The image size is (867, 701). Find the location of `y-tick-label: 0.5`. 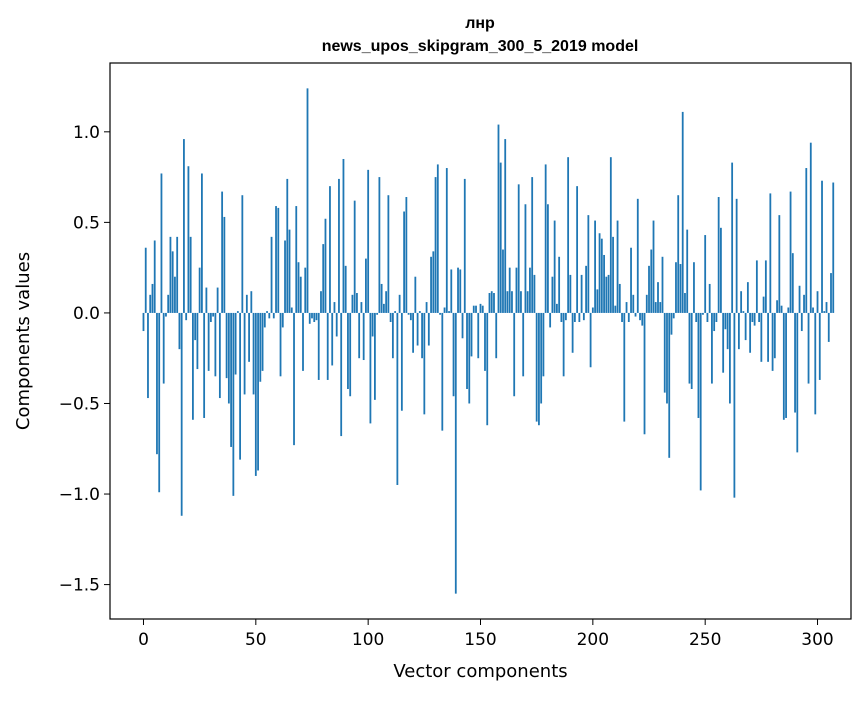

y-tick-label: 0.5 is located at coordinates (86, 223).